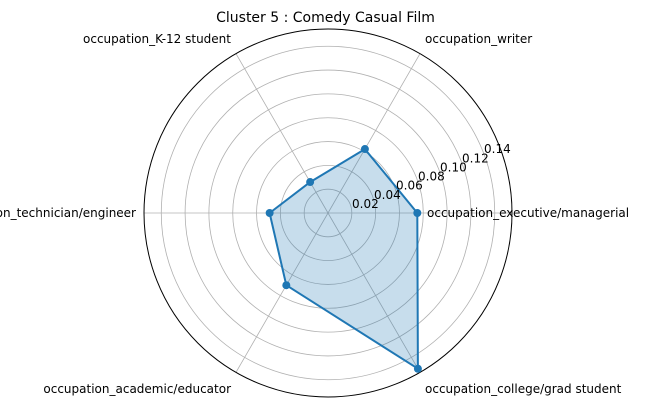 This screenshot has width=656, height=409. Describe the element at coordinates (475, 158) in the screenshot. I see `radial-tick-label-5: 0.12` at that location.